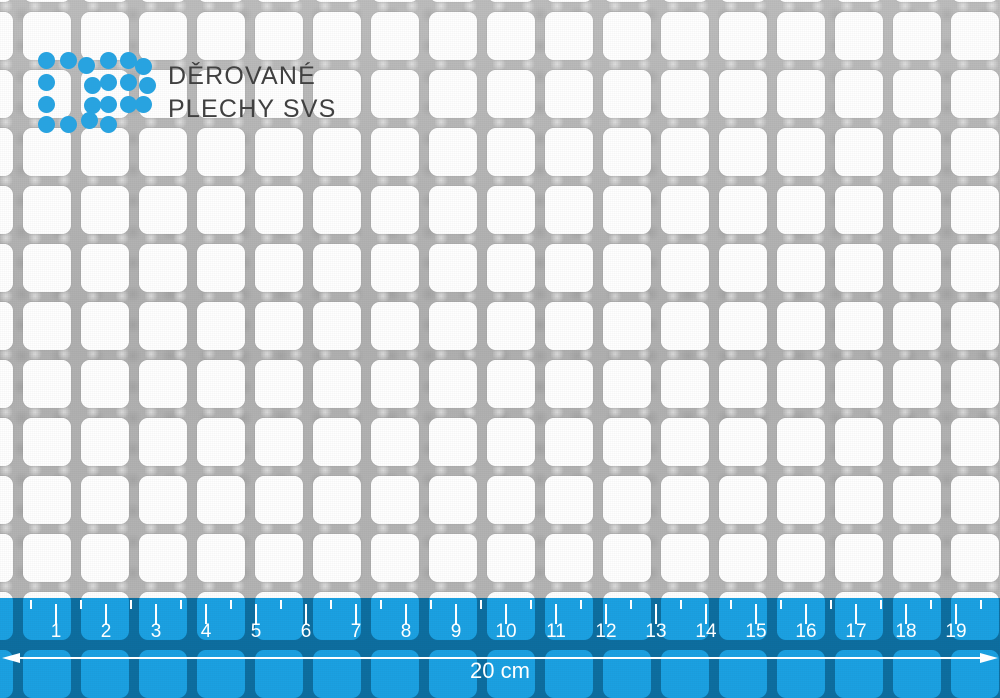 This screenshot has width=1000, height=698. What do you see at coordinates (806, 631) in the screenshot?
I see `ruler-tick-label: 16` at bounding box center [806, 631].